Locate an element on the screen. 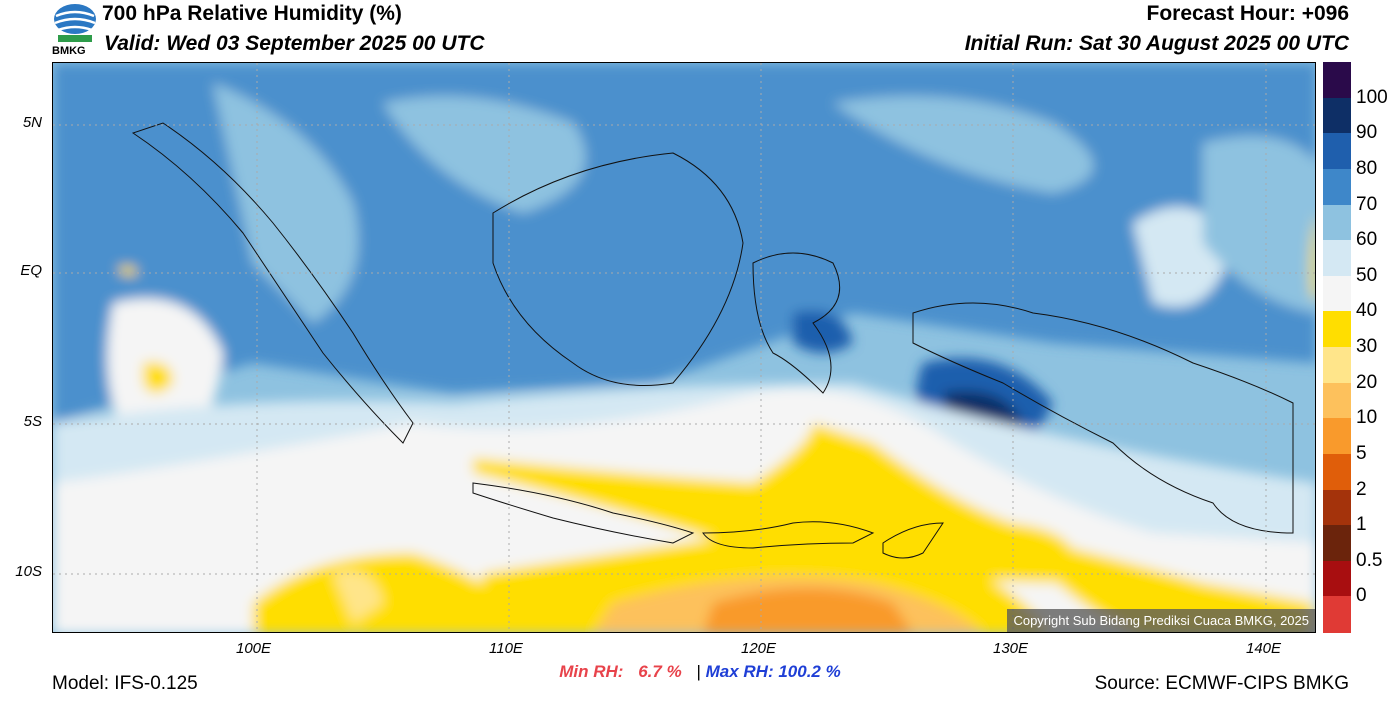 The width and height of the screenshot is (1400, 709). lat-tick-10s: 10S is located at coordinates (28, 571).